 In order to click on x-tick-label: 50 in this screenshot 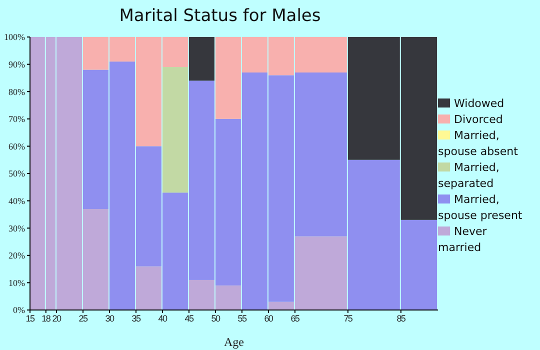, I will do `click(215, 318)`.